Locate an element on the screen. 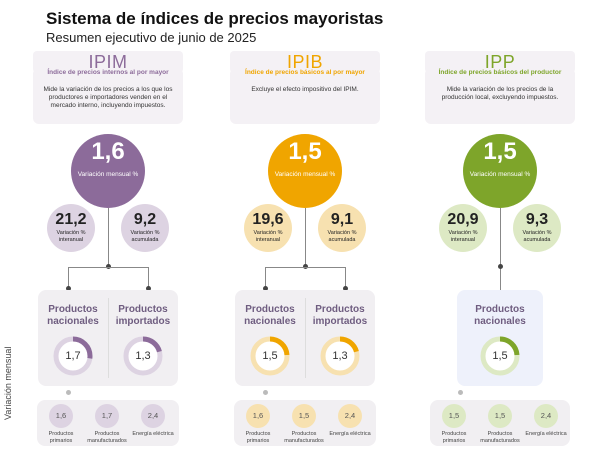 Image resolution: width=610 pixels, height=463 pixels. ipim-accum-value: 9,2 is located at coordinates (145, 219).